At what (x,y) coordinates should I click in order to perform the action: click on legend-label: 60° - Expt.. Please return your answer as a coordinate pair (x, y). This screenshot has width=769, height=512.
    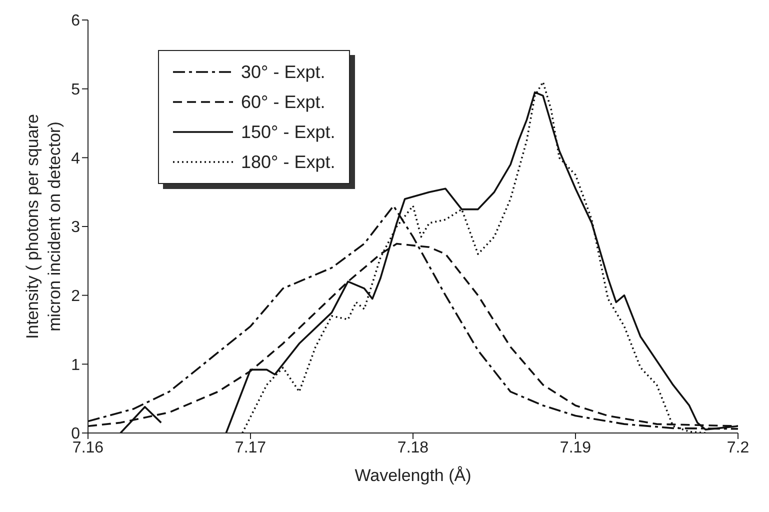
    Looking at the image, I should click on (283, 102).